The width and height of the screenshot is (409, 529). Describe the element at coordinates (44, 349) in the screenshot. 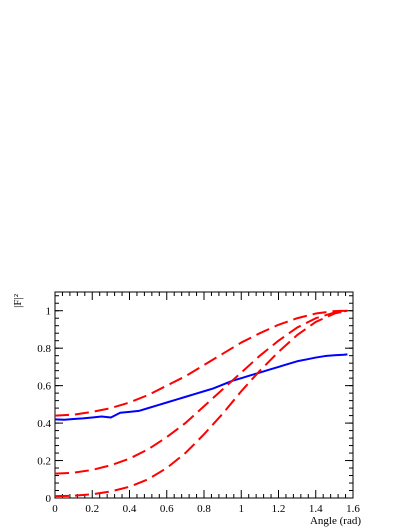

I see `y-tick-label: 0.8` at that location.